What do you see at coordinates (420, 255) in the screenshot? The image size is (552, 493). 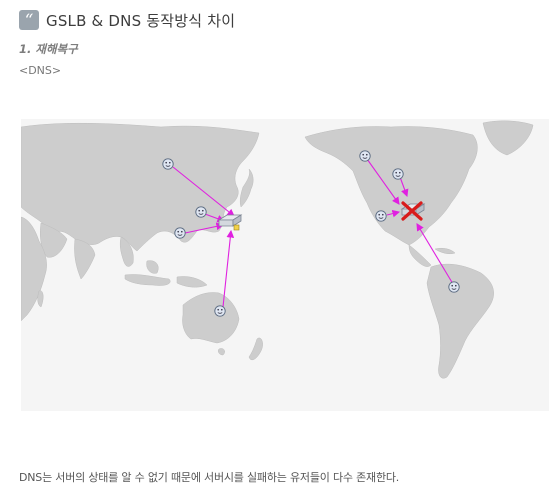 I see `central-america-landmass` at bounding box center [420, 255].